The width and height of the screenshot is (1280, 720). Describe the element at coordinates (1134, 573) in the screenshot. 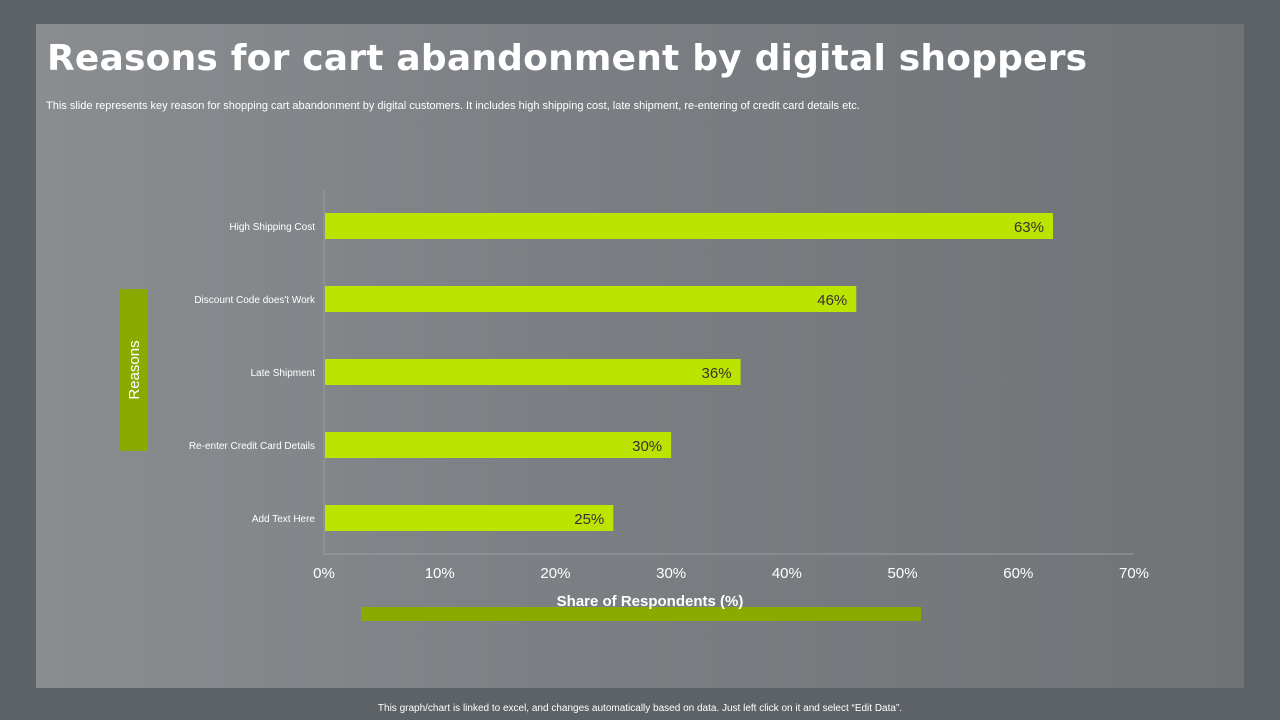

I see `x-tick-label: 70%` at that location.